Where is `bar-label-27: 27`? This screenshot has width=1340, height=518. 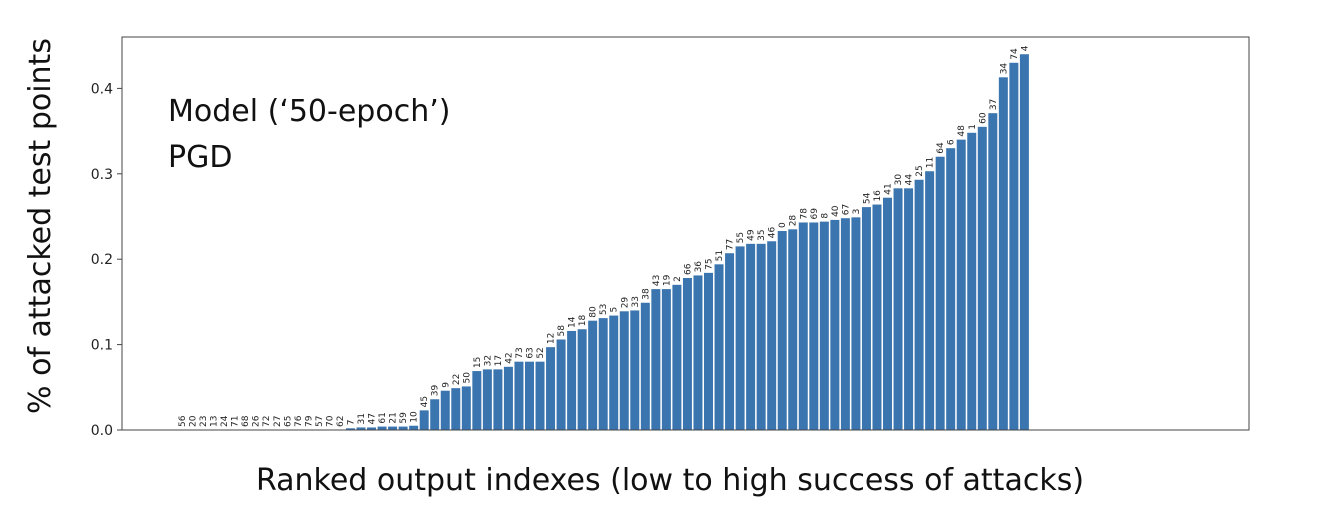
bar-label-27: 27 is located at coordinates (278, 421).